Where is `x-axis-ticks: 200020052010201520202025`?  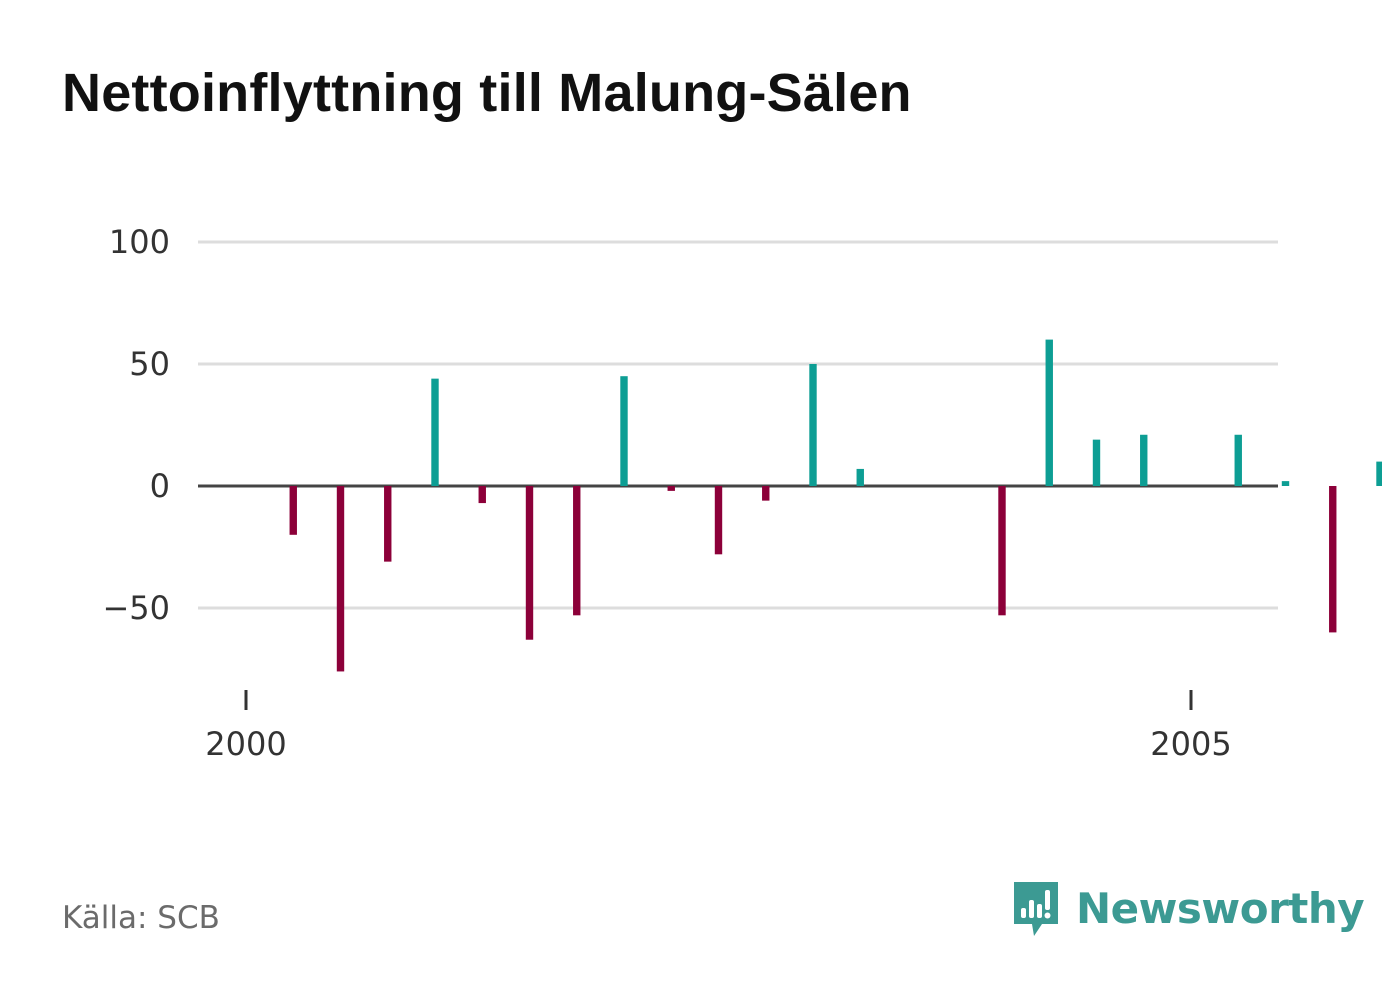
x-axis-ticks: 200020052010201520202025 is located at coordinates (718, 726).